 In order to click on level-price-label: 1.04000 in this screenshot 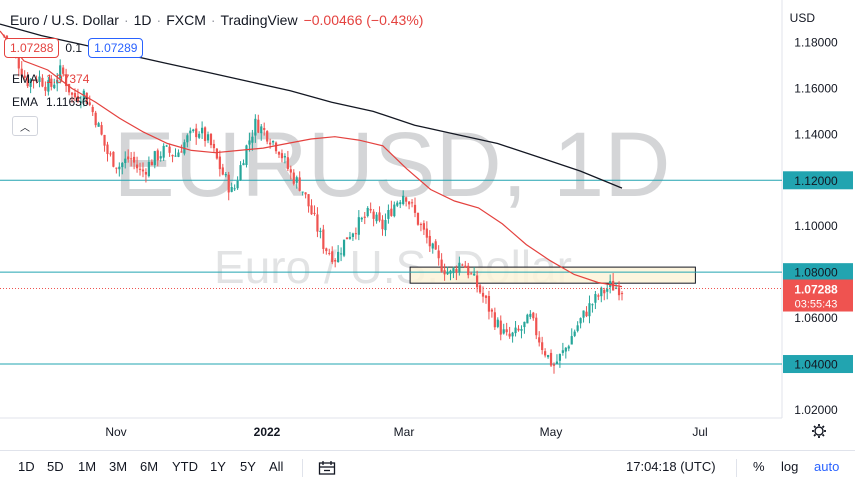, I will do `click(816, 365)`.